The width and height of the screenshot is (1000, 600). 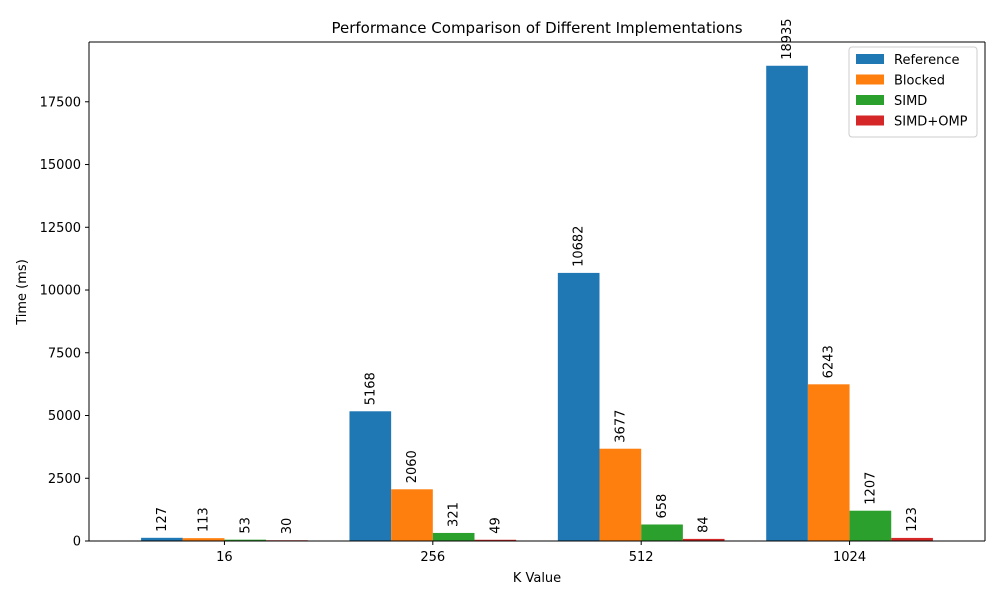 What do you see at coordinates (931, 122) in the screenshot?
I see `legend-label: SIMD+OMP` at bounding box center [931, 122].